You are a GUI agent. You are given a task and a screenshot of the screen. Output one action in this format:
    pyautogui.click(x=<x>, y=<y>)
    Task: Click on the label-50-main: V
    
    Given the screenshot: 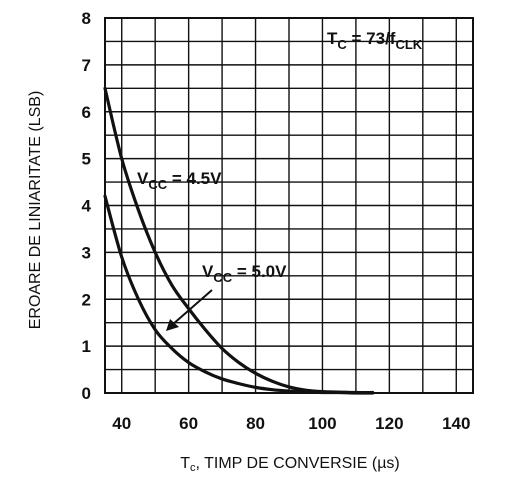 What is the action you would take?
    pyautogui.click(x=208, y=271)
    